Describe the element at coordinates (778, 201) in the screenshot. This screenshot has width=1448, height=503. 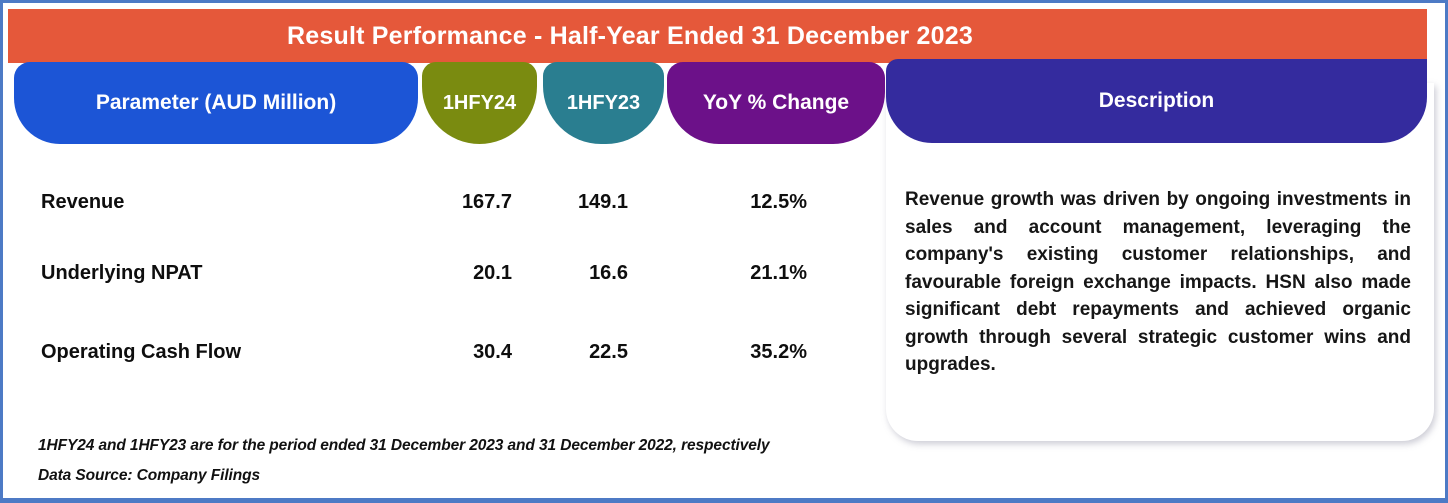
I see `row-yoy-value: 12.5%` at that location.